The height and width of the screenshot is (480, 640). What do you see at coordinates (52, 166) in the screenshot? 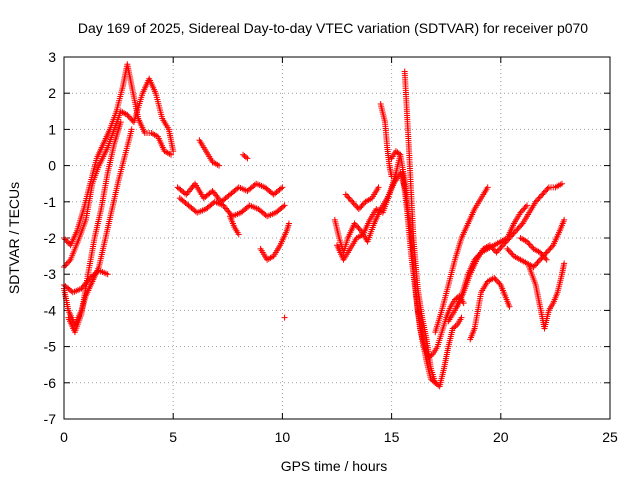
I see `y-tick-label: 0` at bounding box center [52, 166].